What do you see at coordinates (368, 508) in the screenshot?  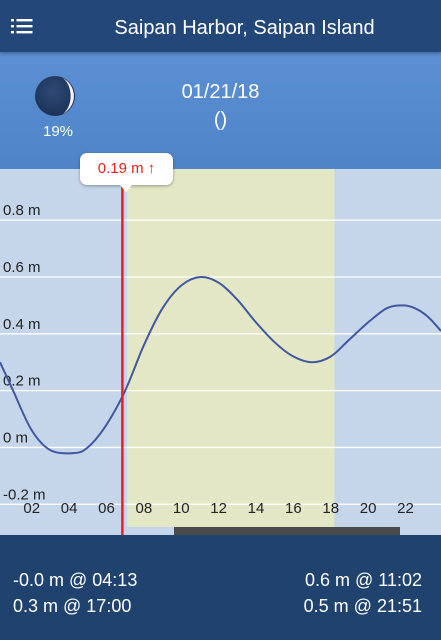 I see `x-tick-label: 20` at bounding box center [368, 508].